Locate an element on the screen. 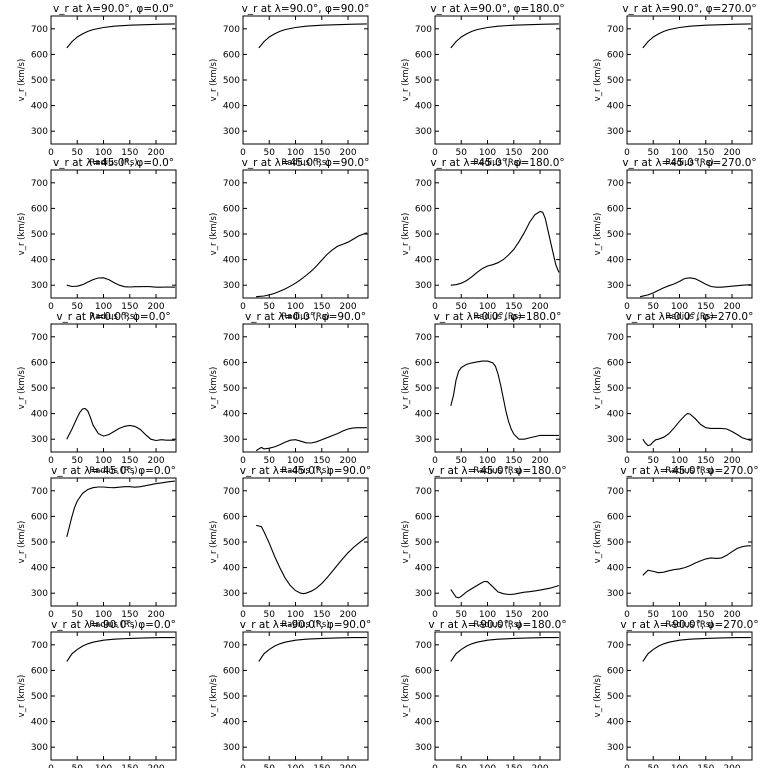 The height and width of the screenshot is (768, 768). panel-title: v_r at λ=0.0°, φ=180.0° is located at coordinates (498, 317).